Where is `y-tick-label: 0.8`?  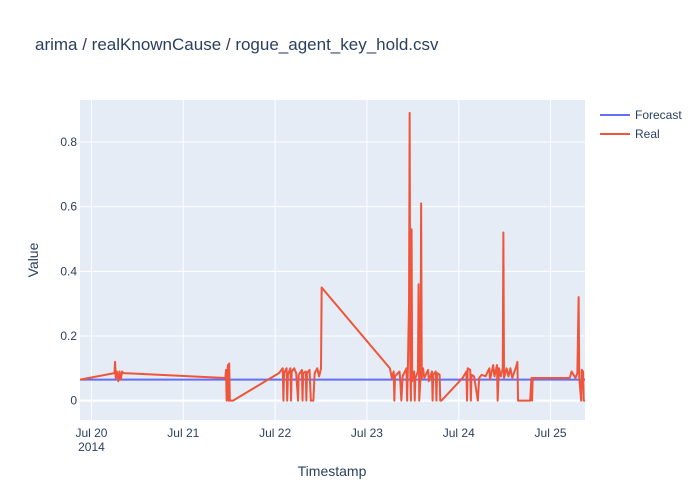
y-tick-label: 0.8 is located at coordinates (68, 142).